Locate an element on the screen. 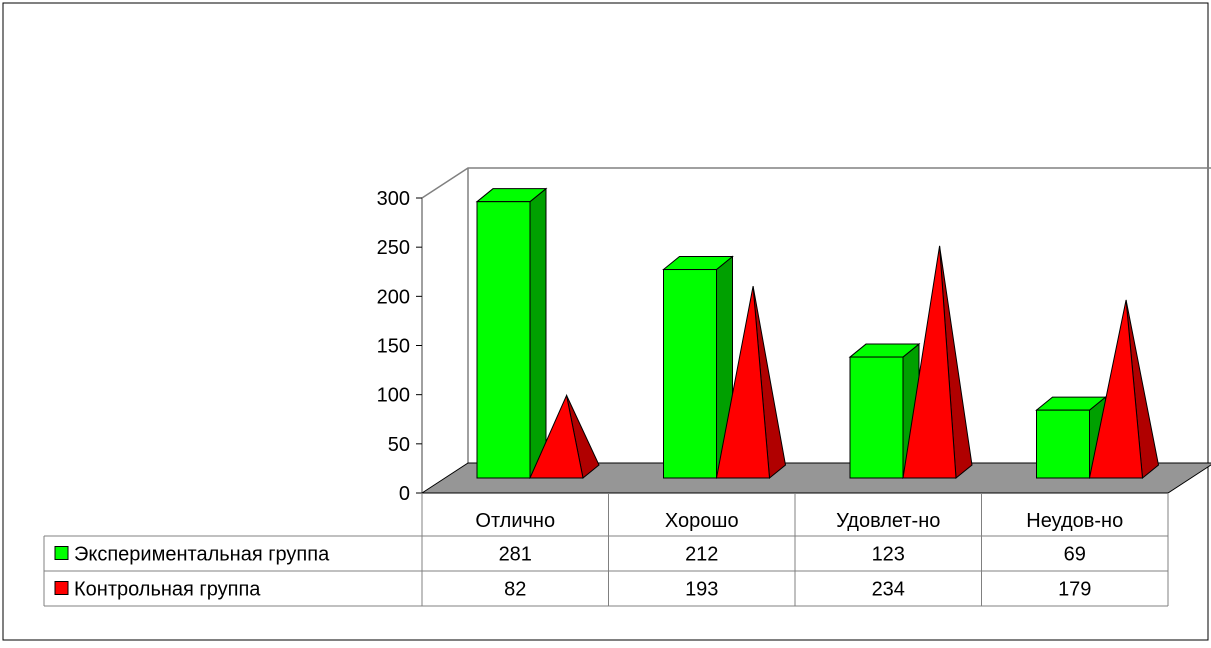 The height and width of the screenshot is (648, 1211). table-cell-value: 281 is located at coordinates (515, 555).